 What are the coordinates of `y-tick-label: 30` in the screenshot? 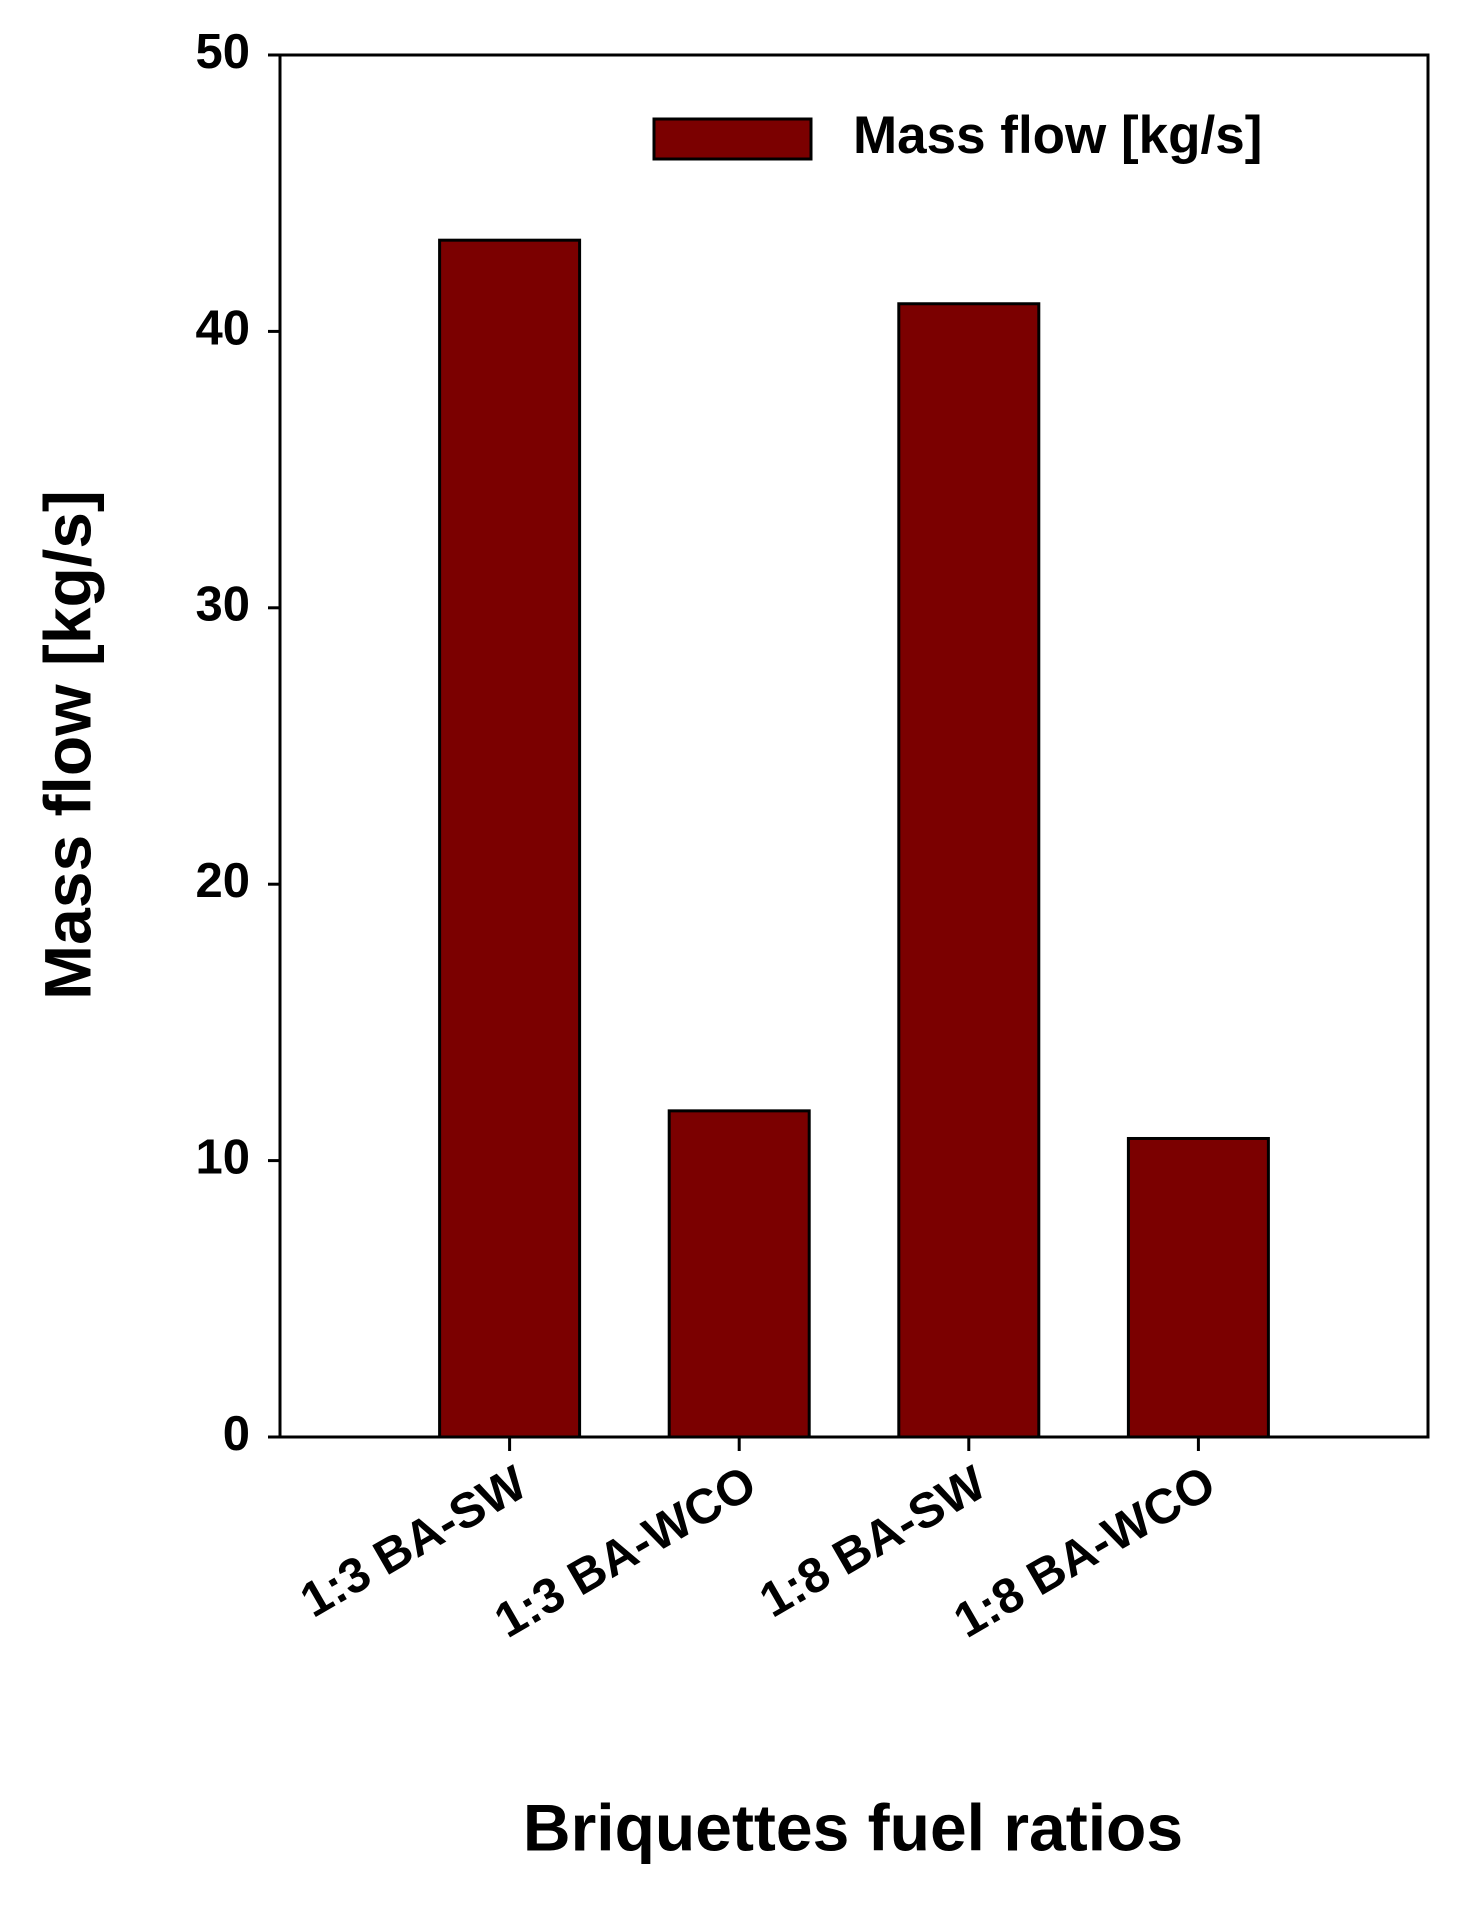 It's located at (222, 605).